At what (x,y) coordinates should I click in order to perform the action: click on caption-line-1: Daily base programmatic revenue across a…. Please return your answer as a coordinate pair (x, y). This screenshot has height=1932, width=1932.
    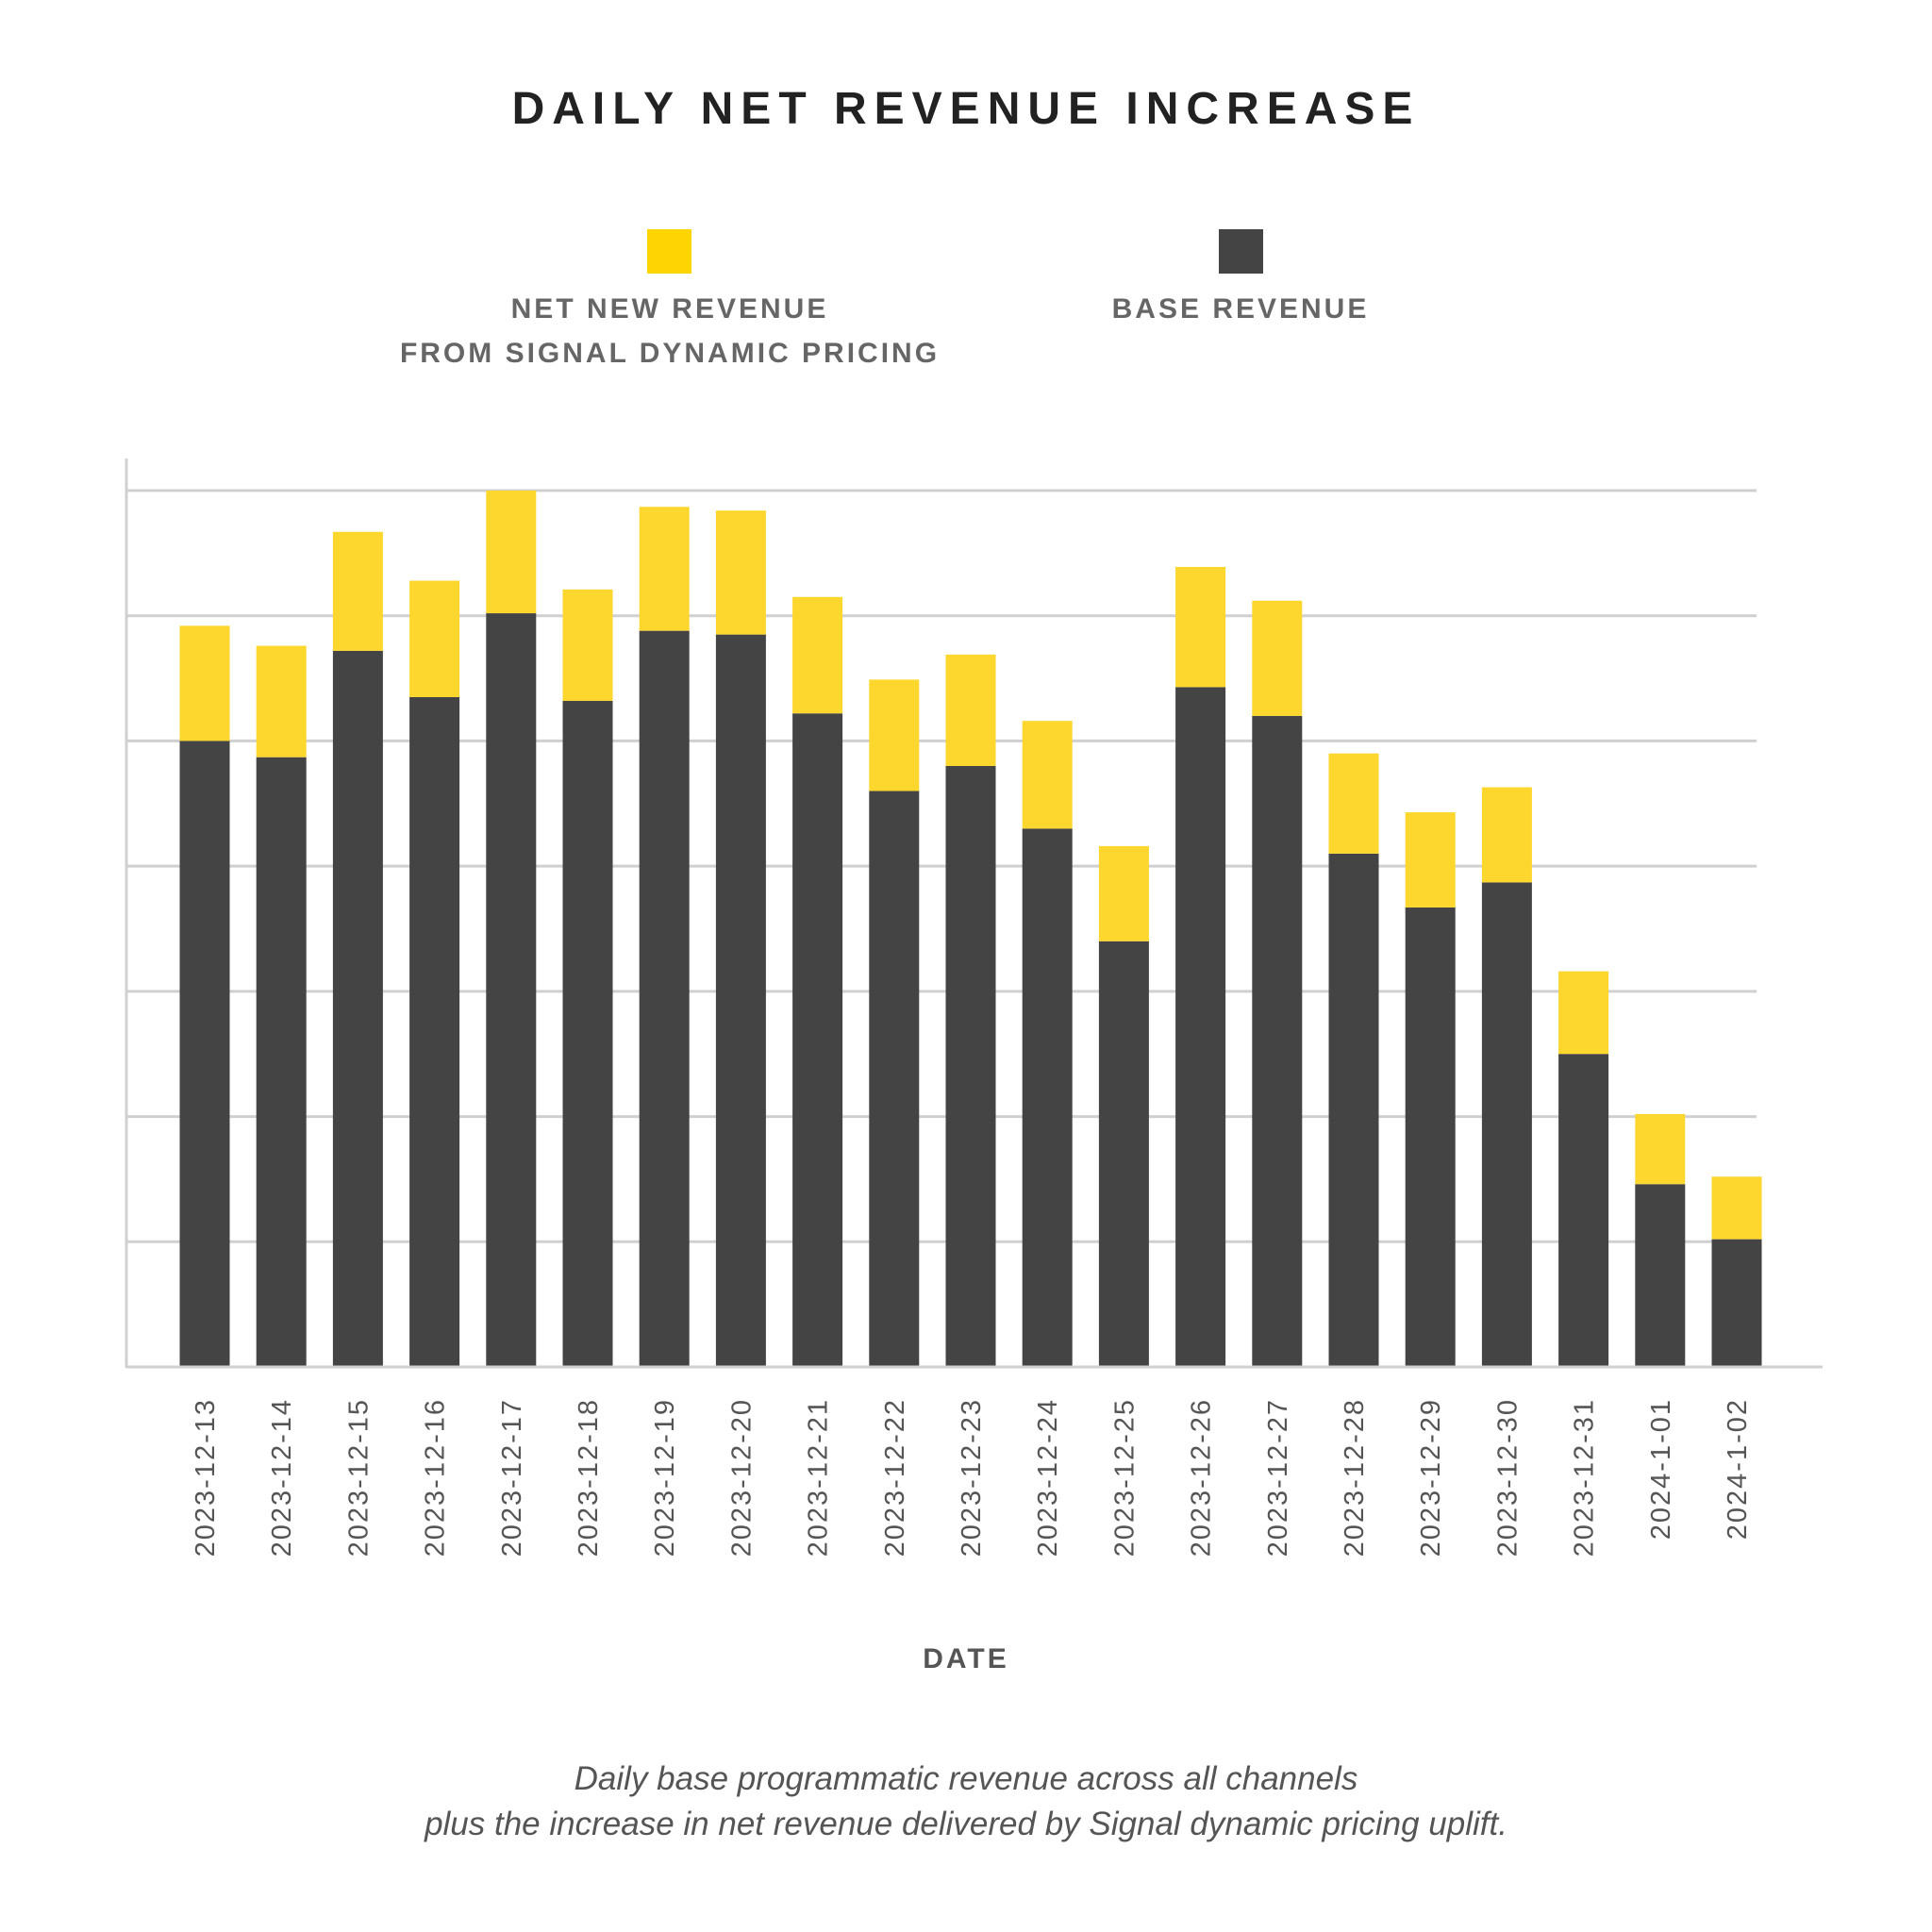
    Looking at the image, I should click on (966, 1778).